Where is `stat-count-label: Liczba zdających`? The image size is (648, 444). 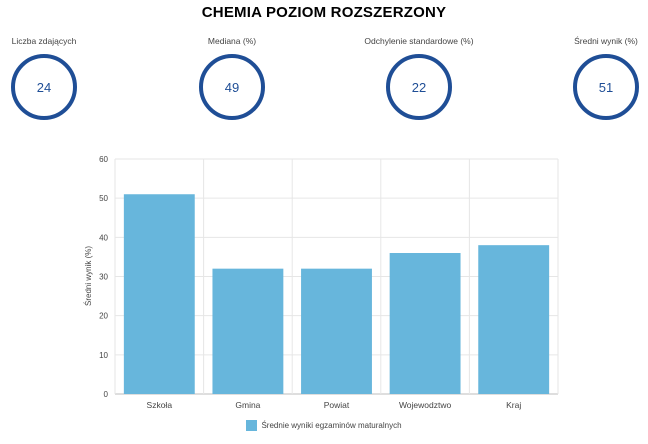
stat-count-label: Liczba zdających is located at coordinates (44, 41).